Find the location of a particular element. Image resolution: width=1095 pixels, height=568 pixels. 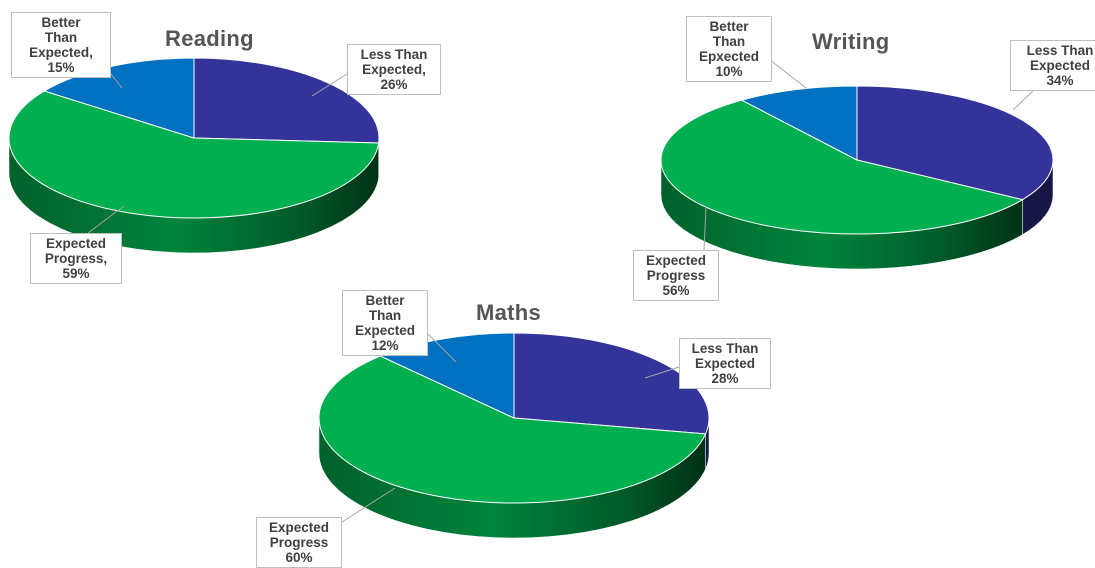

data-label-line: 15% is located at coordinates (61, 67).